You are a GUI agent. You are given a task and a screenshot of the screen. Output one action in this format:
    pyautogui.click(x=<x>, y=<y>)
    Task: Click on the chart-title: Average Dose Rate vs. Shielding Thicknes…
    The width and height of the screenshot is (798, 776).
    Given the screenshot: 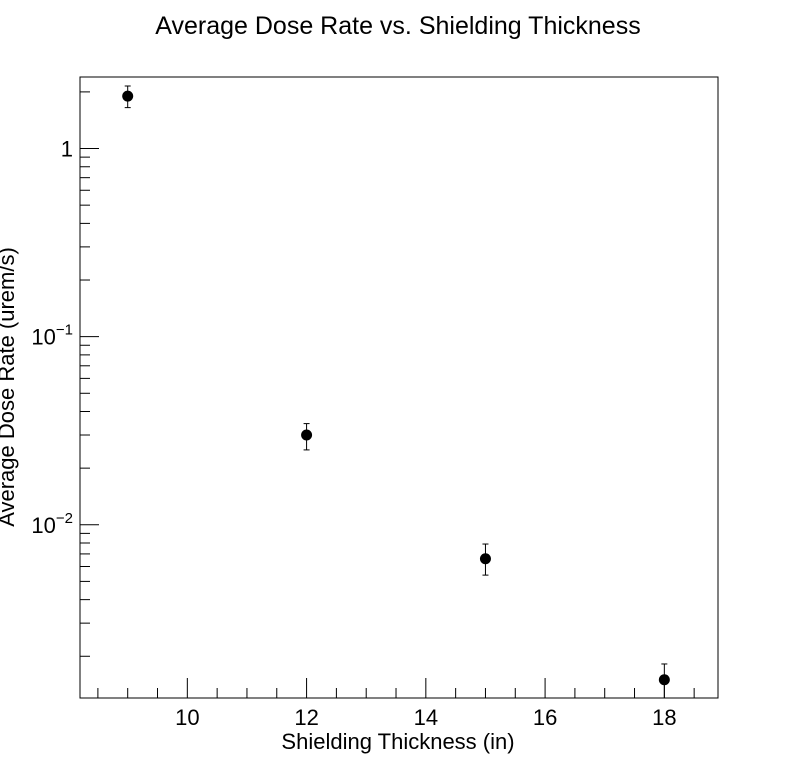 What is the action you would take?
    pyautogui.click(x=397, y=26)
    